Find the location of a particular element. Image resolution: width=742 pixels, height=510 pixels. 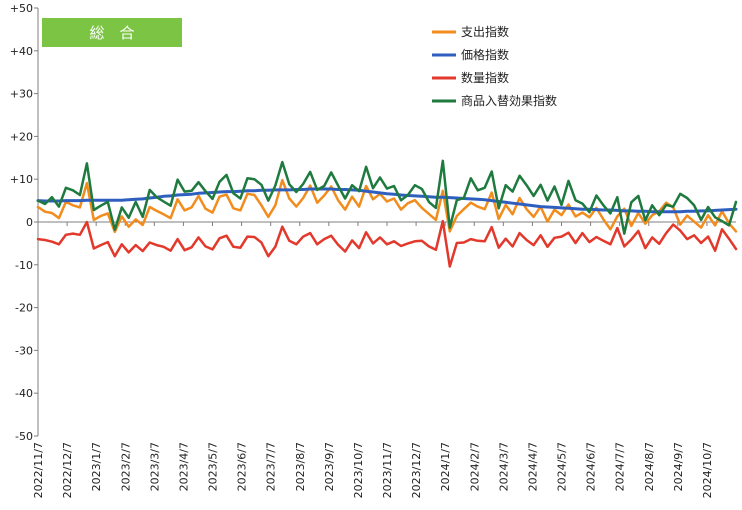

x-tick-label: 2024/1/7 is located at coordinates (445, 466).